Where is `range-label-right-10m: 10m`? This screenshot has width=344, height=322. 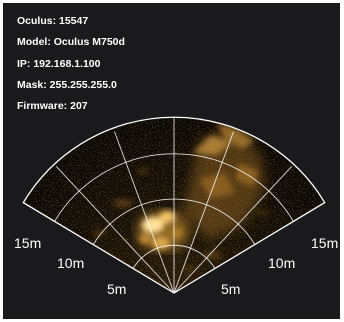 range-label-right-10m: 10m is located at coordinates (281, 263).